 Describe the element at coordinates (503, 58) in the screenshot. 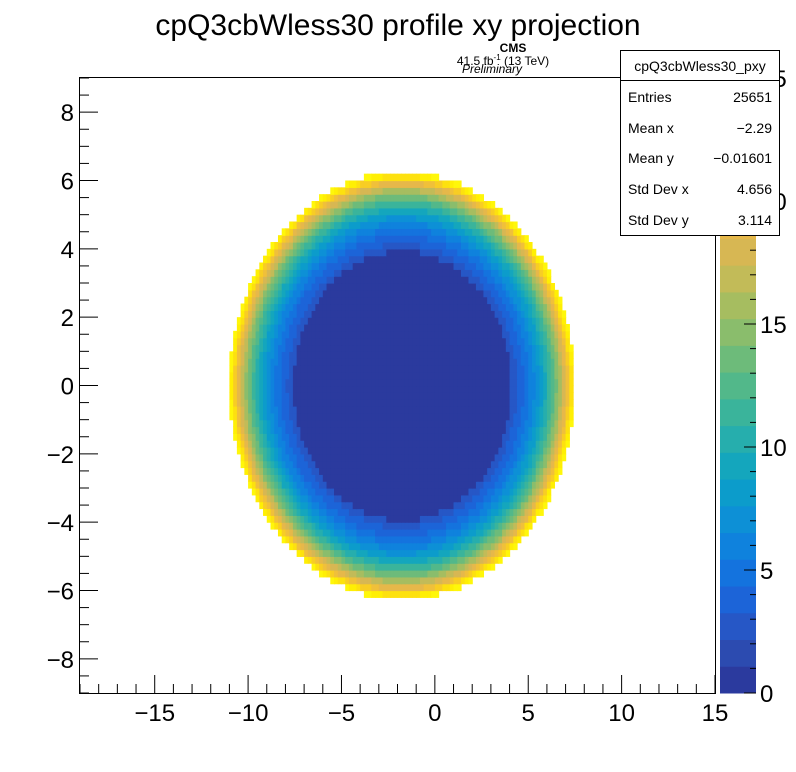

I see `cms-label: CMS 41.5 fb-1 (13 TeV) Preliminary` at that location.